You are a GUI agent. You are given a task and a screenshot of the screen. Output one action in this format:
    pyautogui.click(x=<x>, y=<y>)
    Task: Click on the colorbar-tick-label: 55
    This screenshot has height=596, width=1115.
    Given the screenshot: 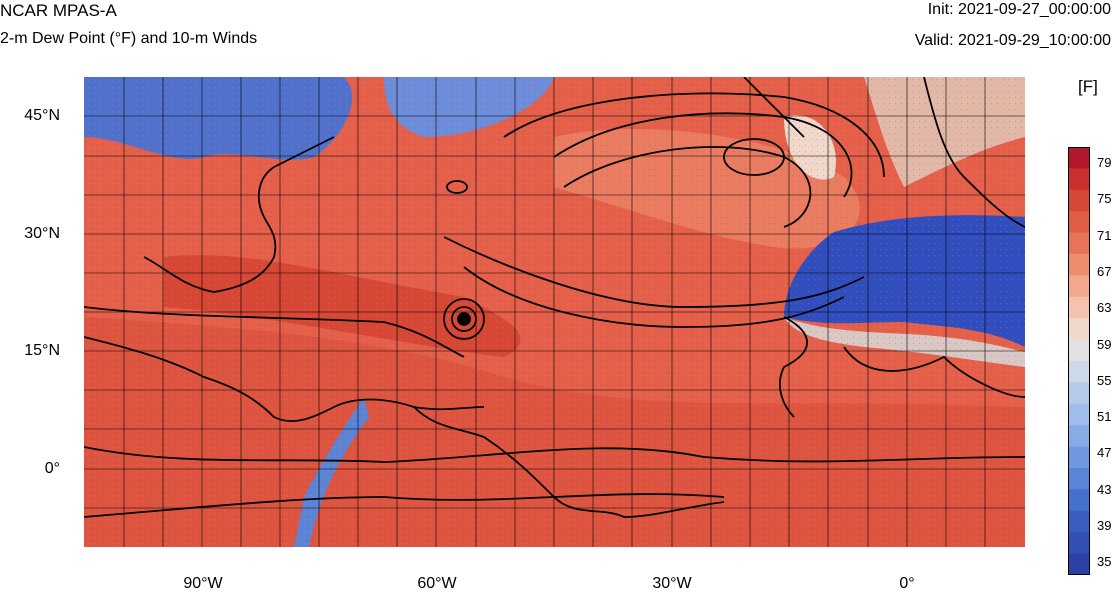 What is the action you would take?
    pyautogui.click(x=1104, y=380)
    